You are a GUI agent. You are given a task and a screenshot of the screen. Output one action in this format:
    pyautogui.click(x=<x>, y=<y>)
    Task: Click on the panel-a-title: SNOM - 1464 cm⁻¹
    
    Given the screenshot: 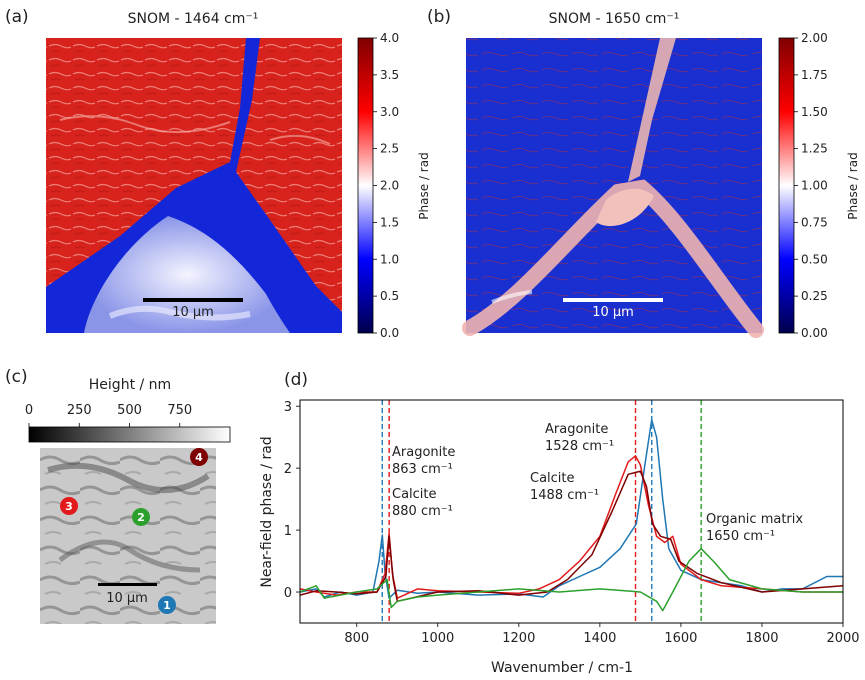 What is the action you would take?
    pyautogui.click(x=193, y=19)
    